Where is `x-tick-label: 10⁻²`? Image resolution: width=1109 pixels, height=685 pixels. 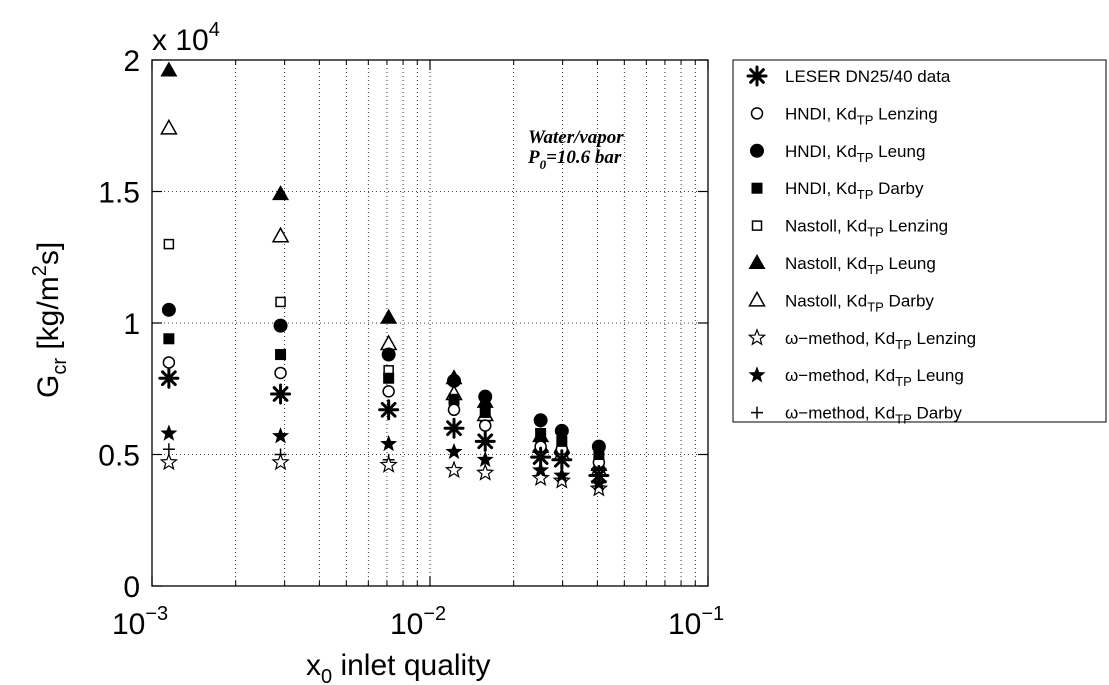
x-tick-label: 10⁻² is located at coordinates (418, 622).